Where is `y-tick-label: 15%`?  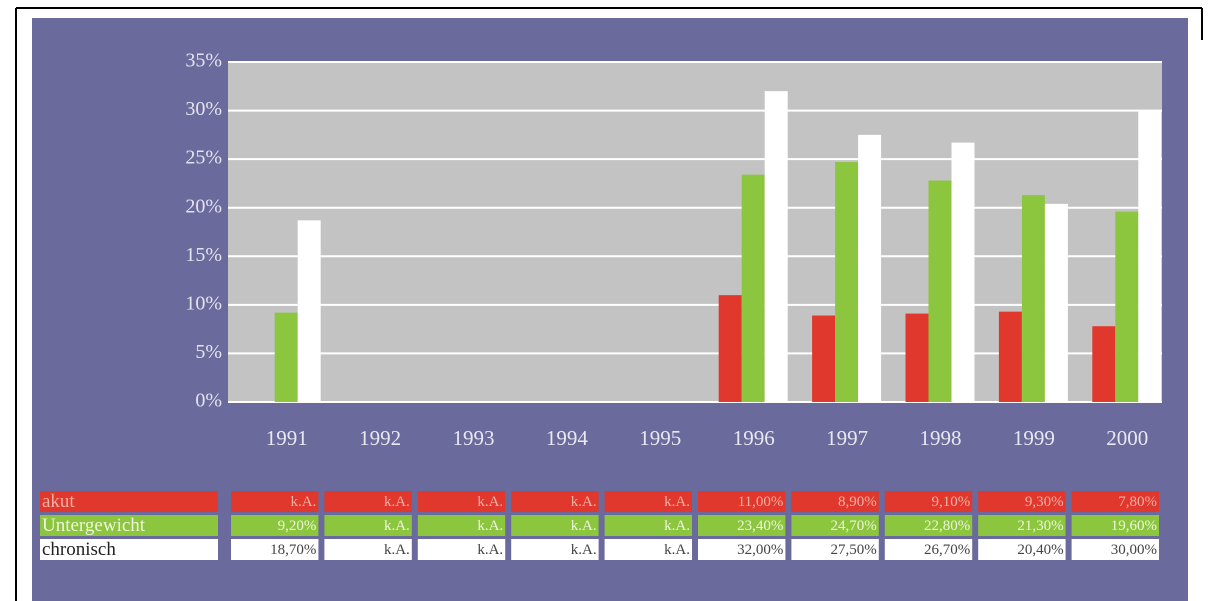 y-tick-label: 15% is located at coordinates (203, 255).